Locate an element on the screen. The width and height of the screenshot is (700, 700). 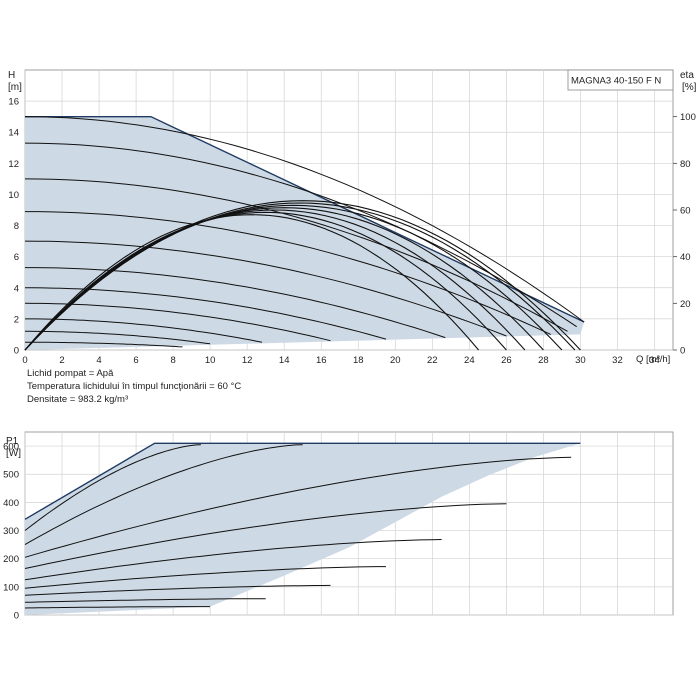
top-x-tick-14: 14 is located at coordinates (284, 360).